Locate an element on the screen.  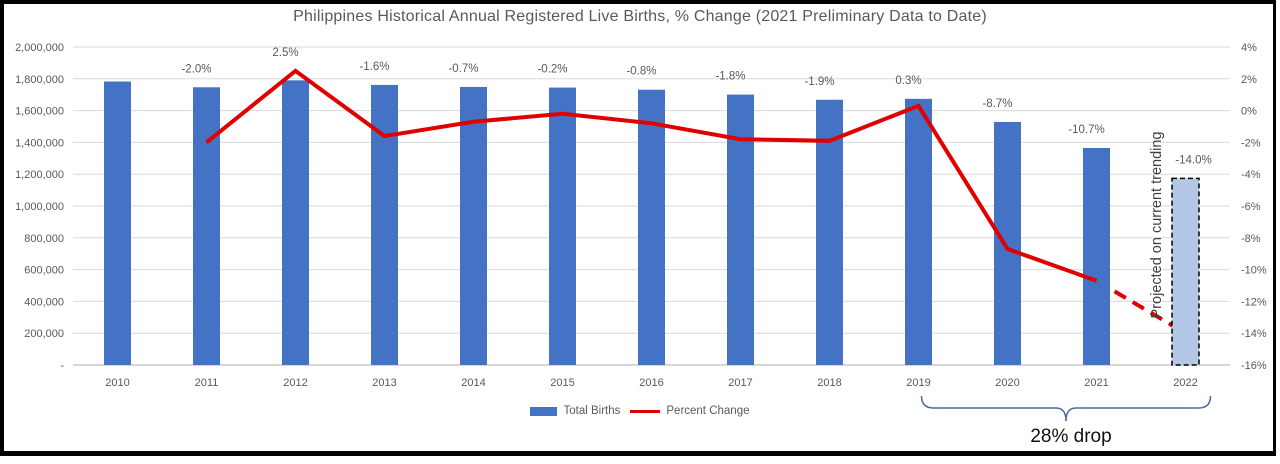
percent-change-legend-line is located at coordinates (645, 411).